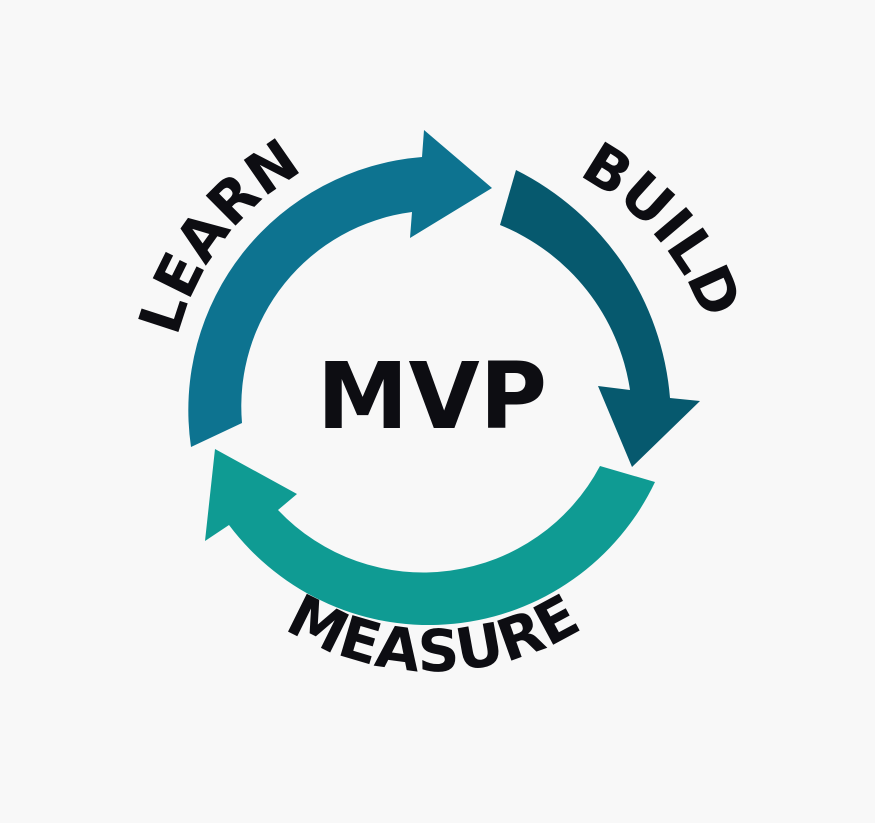 This screenshot has height=823, width=875. I want to click on learn-arrow, so click(340, 288).